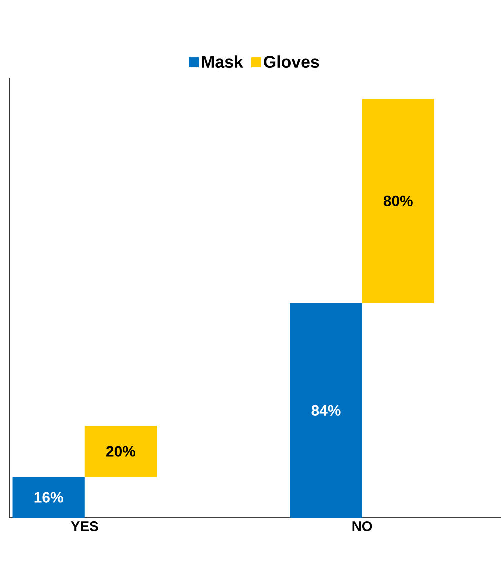 This screenshot has width=501, height=562. Describe the element at coordinates (223, 62) in the screenshot. I see `legend-label: Mask` at that location.